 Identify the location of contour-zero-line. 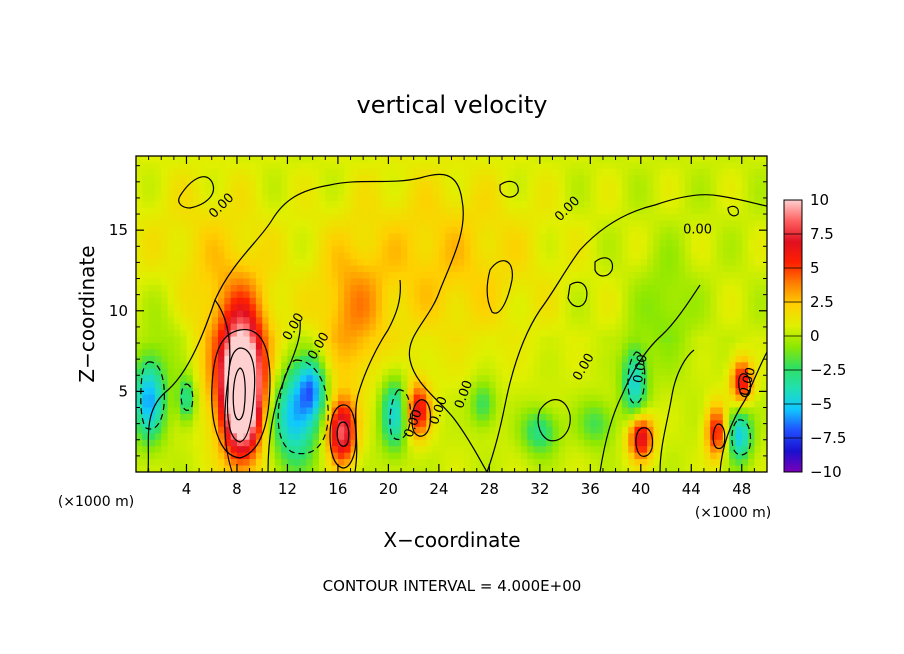
(650, 378).